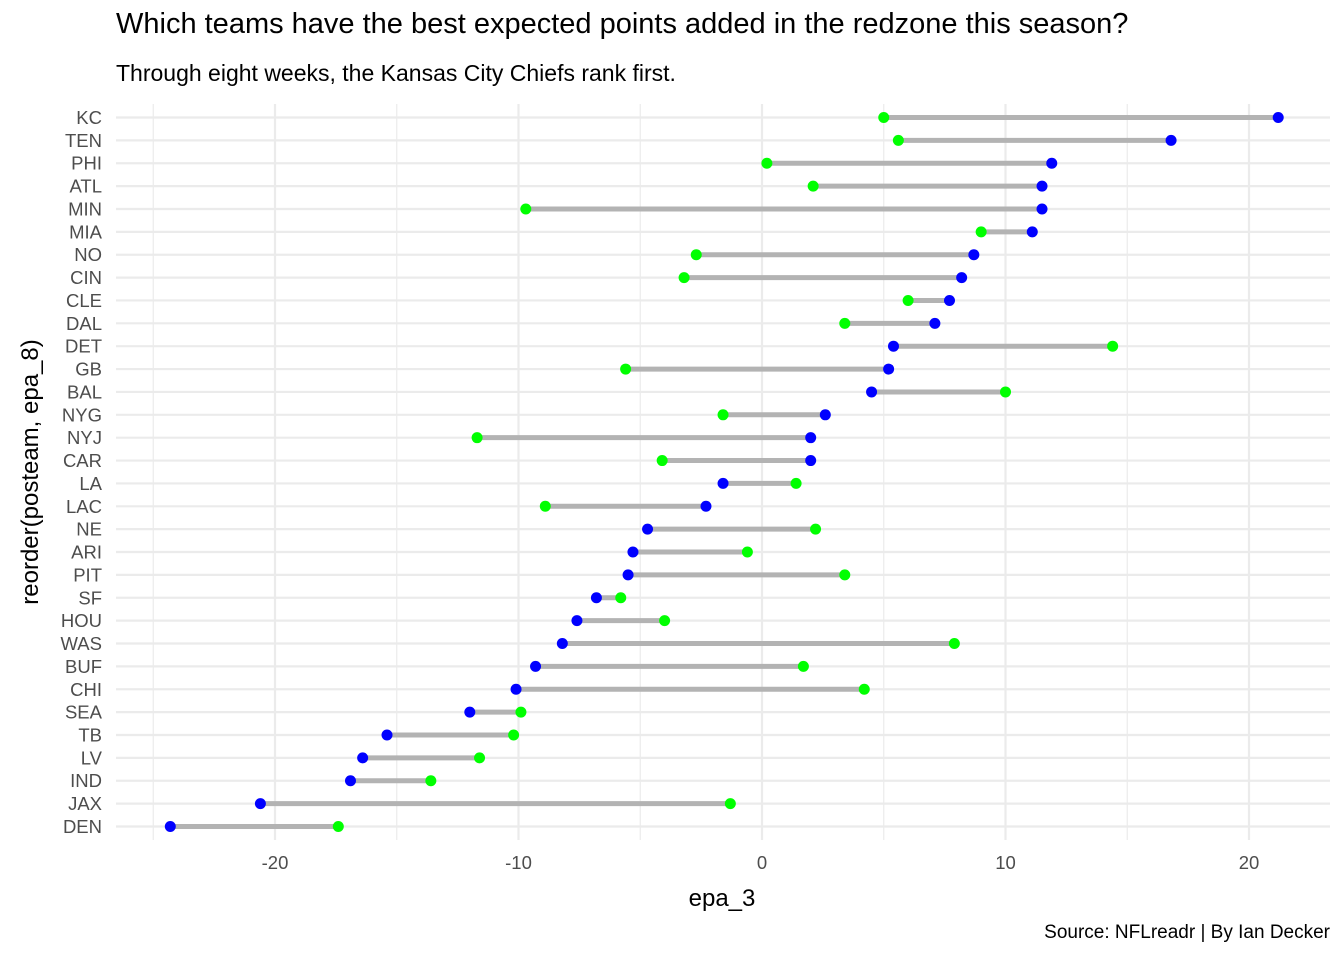 The image size is (1344, 960). Describe the element at coordinates (521, 712) in the screenshot. I see `point-epa3-sea` at that location.